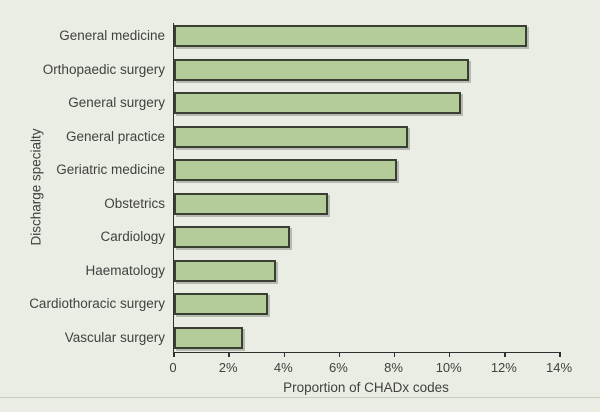  What do you see at coordinates (228, 367) in the screenshot?
I see `x-tick-label: 2%` at bounding box center [228, 367].